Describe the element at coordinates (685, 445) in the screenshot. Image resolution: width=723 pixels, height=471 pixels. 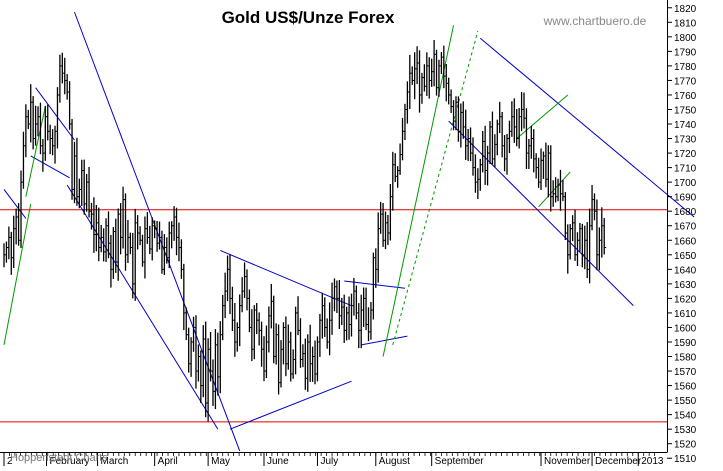
I see `y-tick-label: 1520` at that location.